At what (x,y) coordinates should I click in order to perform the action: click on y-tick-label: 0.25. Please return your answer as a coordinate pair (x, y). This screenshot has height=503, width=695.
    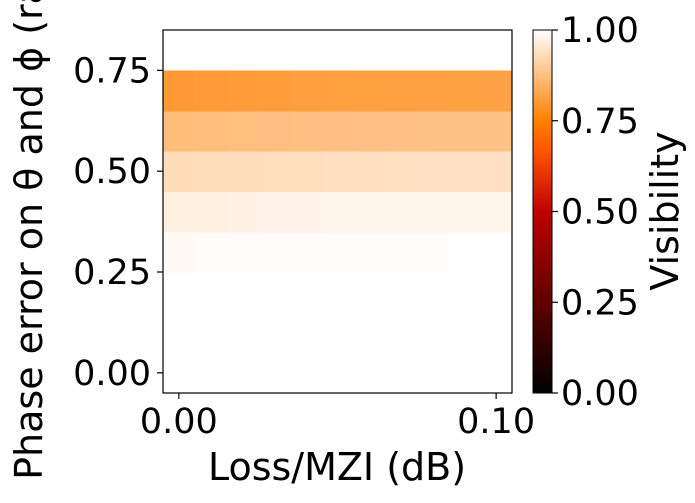
    Looking at the image, I should click on (112, 273).